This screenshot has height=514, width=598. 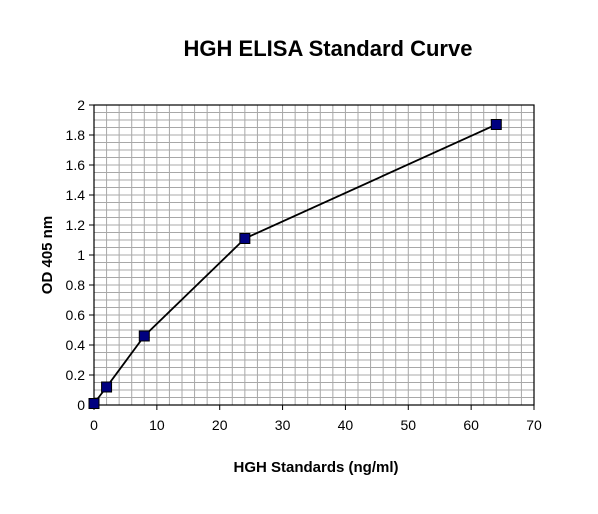 What do you see at coordinates (47, 255) in the screenshot?
I see `y-axis-title: OD 405 nm` at bounding box center [47, 255].